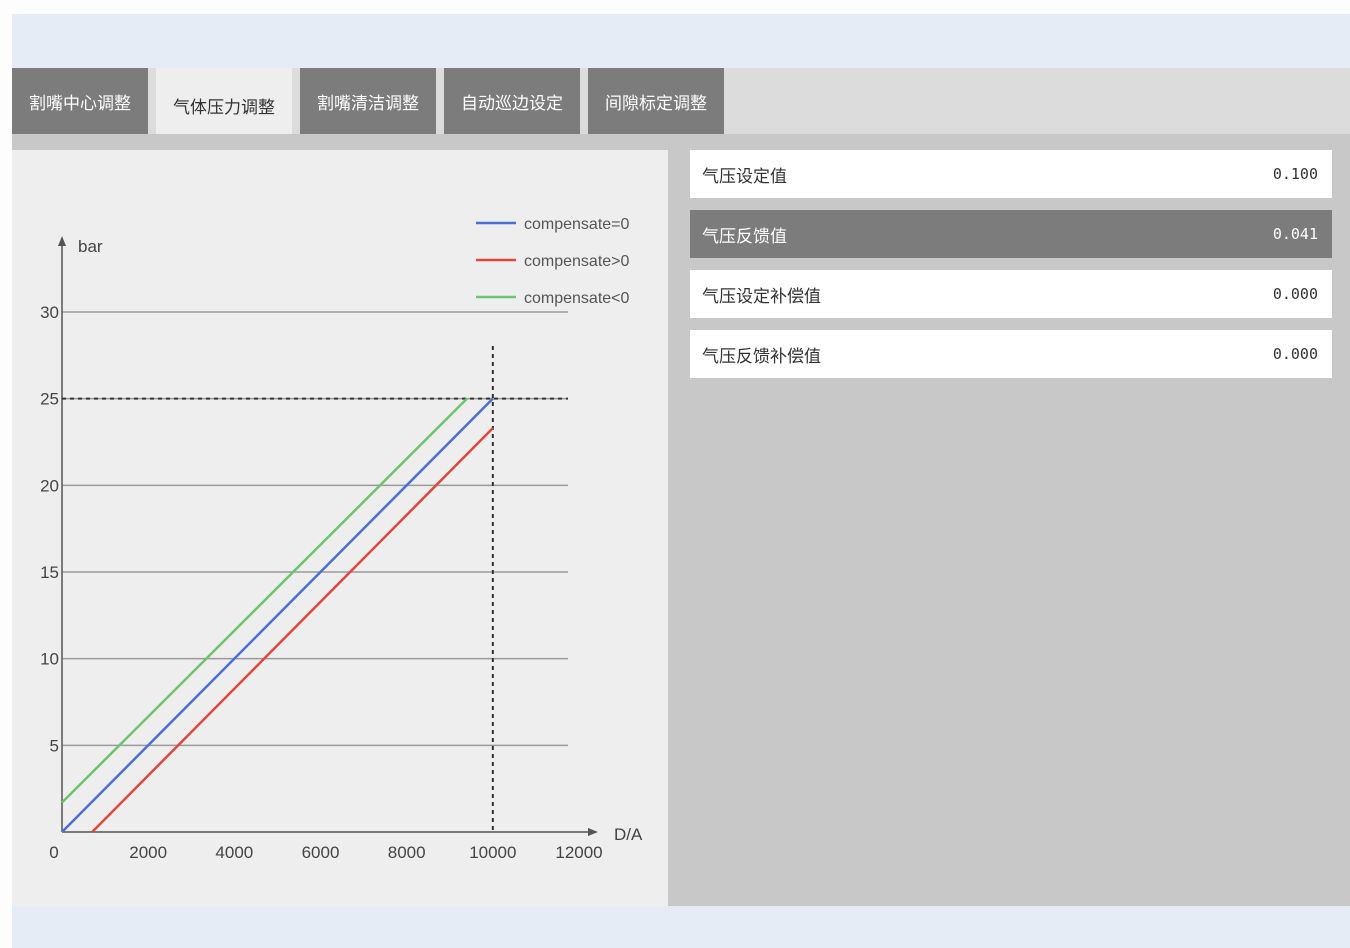 This screenshot has height=948, width=1350. What do you see at coordinates (492, 852) in the screenshot?
I see `x-tick-label: 10000` at bounding box center [492, 852].